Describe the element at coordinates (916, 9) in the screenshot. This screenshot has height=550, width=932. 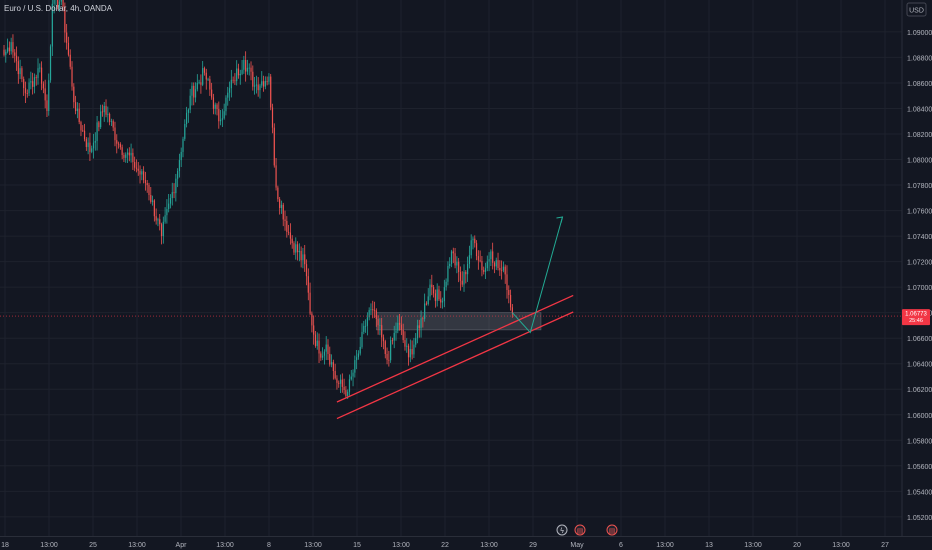
I see `currency-button-frame` at that location.